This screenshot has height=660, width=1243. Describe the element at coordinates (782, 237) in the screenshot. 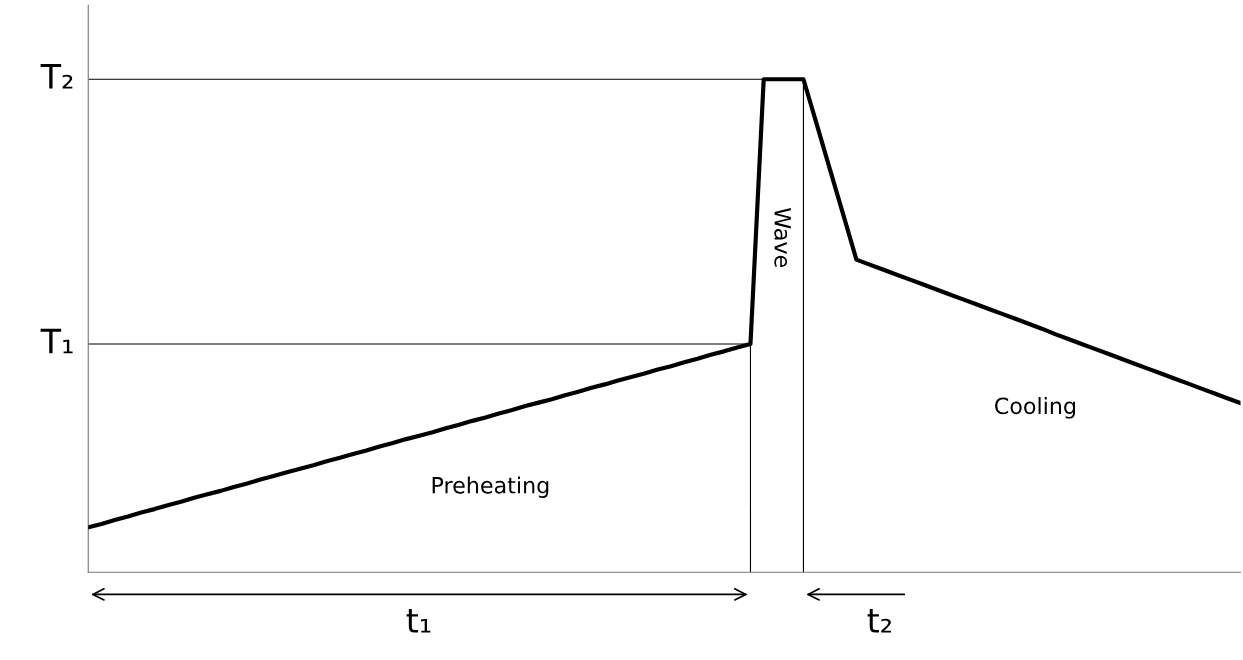

I see `annotation: Wave` at that location.